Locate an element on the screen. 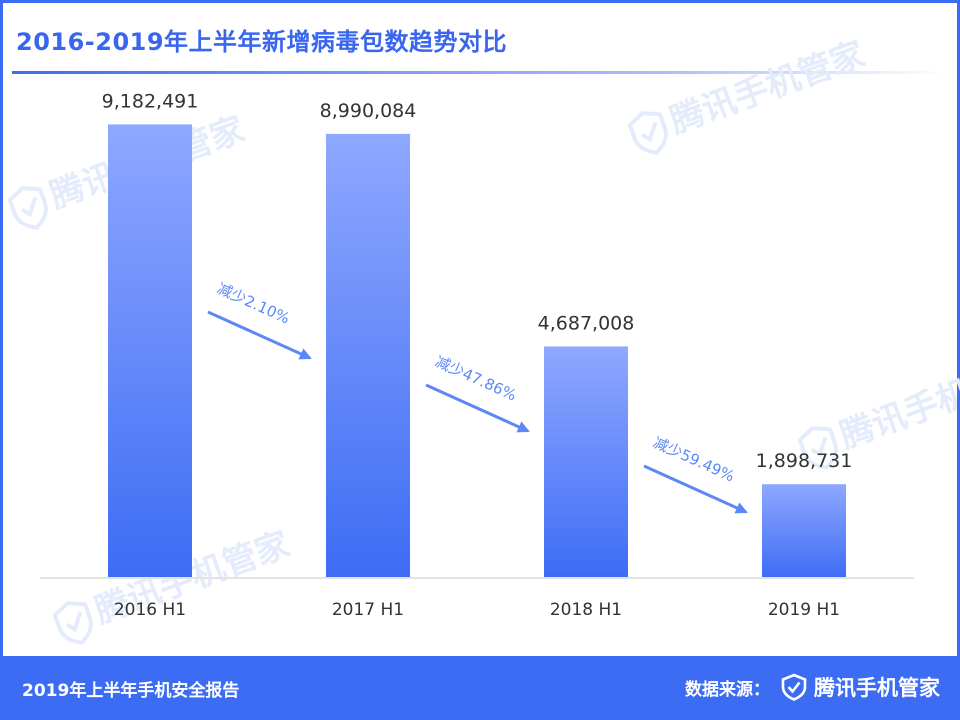 The image size is (960, 720). report-name: 2019年上半年手机安全报告 is located at coordinates (131, 691).